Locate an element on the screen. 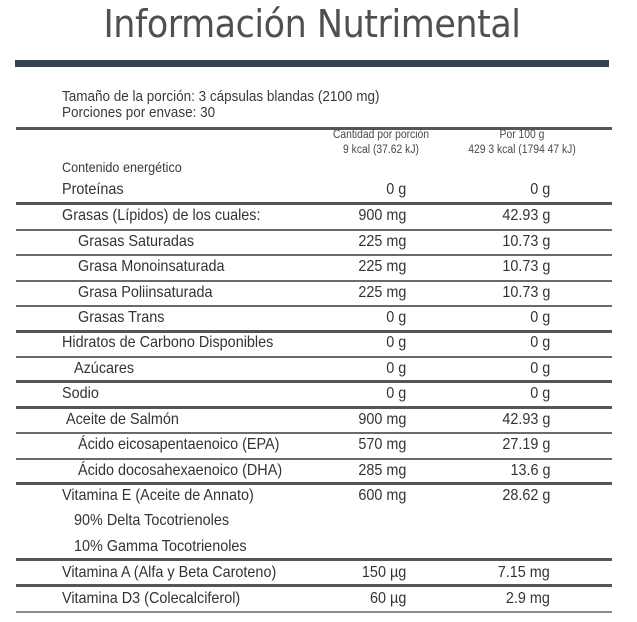 The width and height of the screenshot is (637, 622). column-header-per-serving: Cantidad por porción 9 kcal (37.62 kJ) is located at coordinates (381, 143).